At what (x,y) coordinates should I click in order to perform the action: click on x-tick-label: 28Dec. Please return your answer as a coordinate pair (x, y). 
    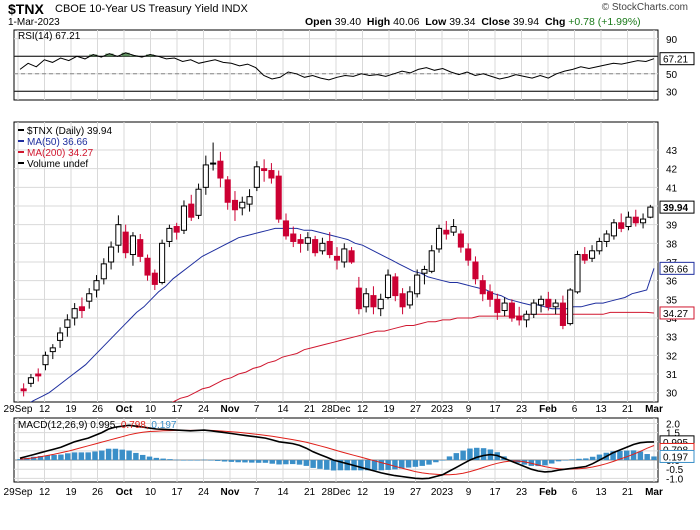
    Looking at the image, I should click on (336, 492).